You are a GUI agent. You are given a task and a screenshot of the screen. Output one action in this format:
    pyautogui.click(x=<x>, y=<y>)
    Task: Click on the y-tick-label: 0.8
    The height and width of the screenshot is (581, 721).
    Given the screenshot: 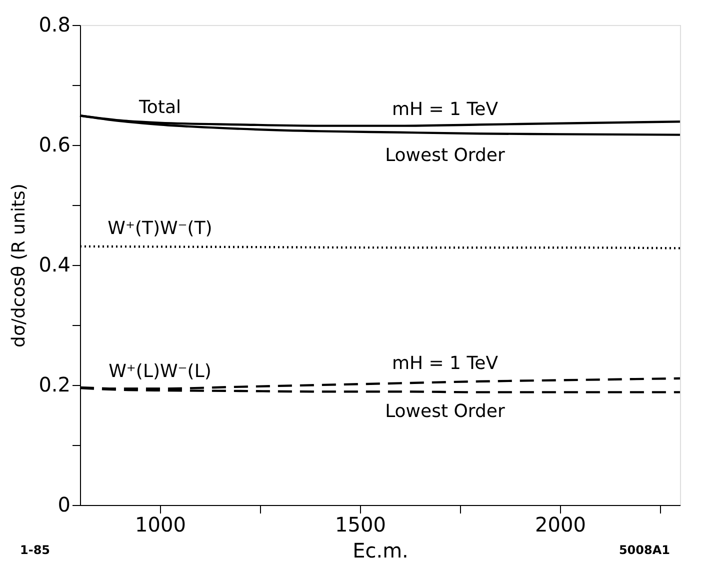 What is the action you would take?
    pyautogui.click(x=54, y=24)
    